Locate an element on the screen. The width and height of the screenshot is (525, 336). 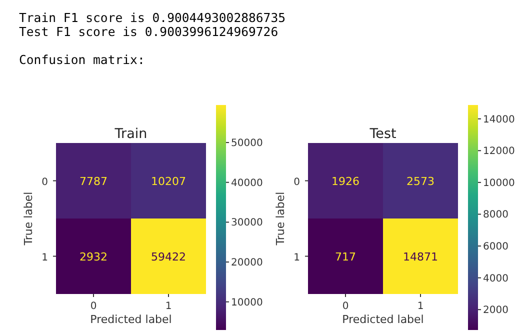
data-label: 1926 is located at coordinates (346, 181).